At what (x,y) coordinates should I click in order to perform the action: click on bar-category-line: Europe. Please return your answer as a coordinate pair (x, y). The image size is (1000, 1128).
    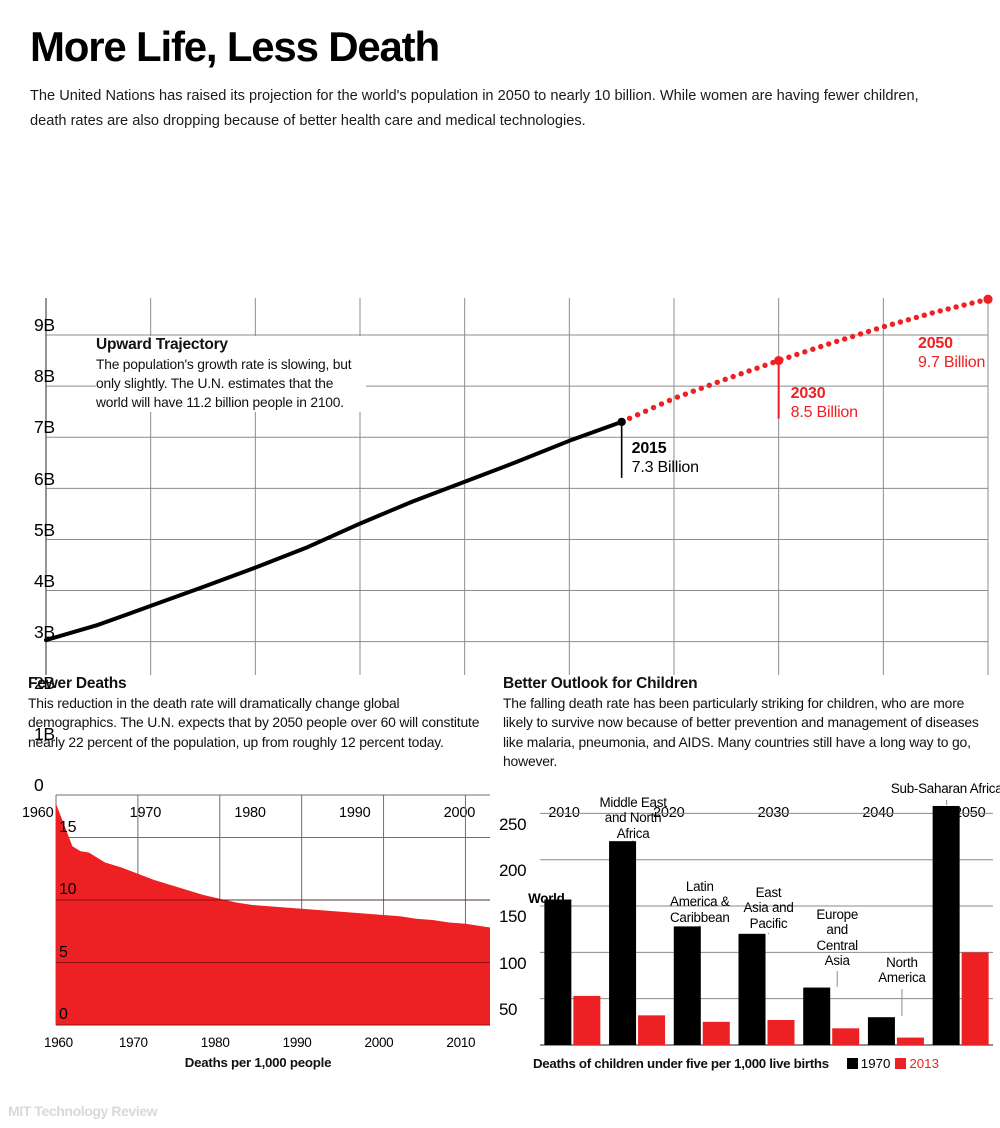
    Looking at the image, I should click on (837, 915).